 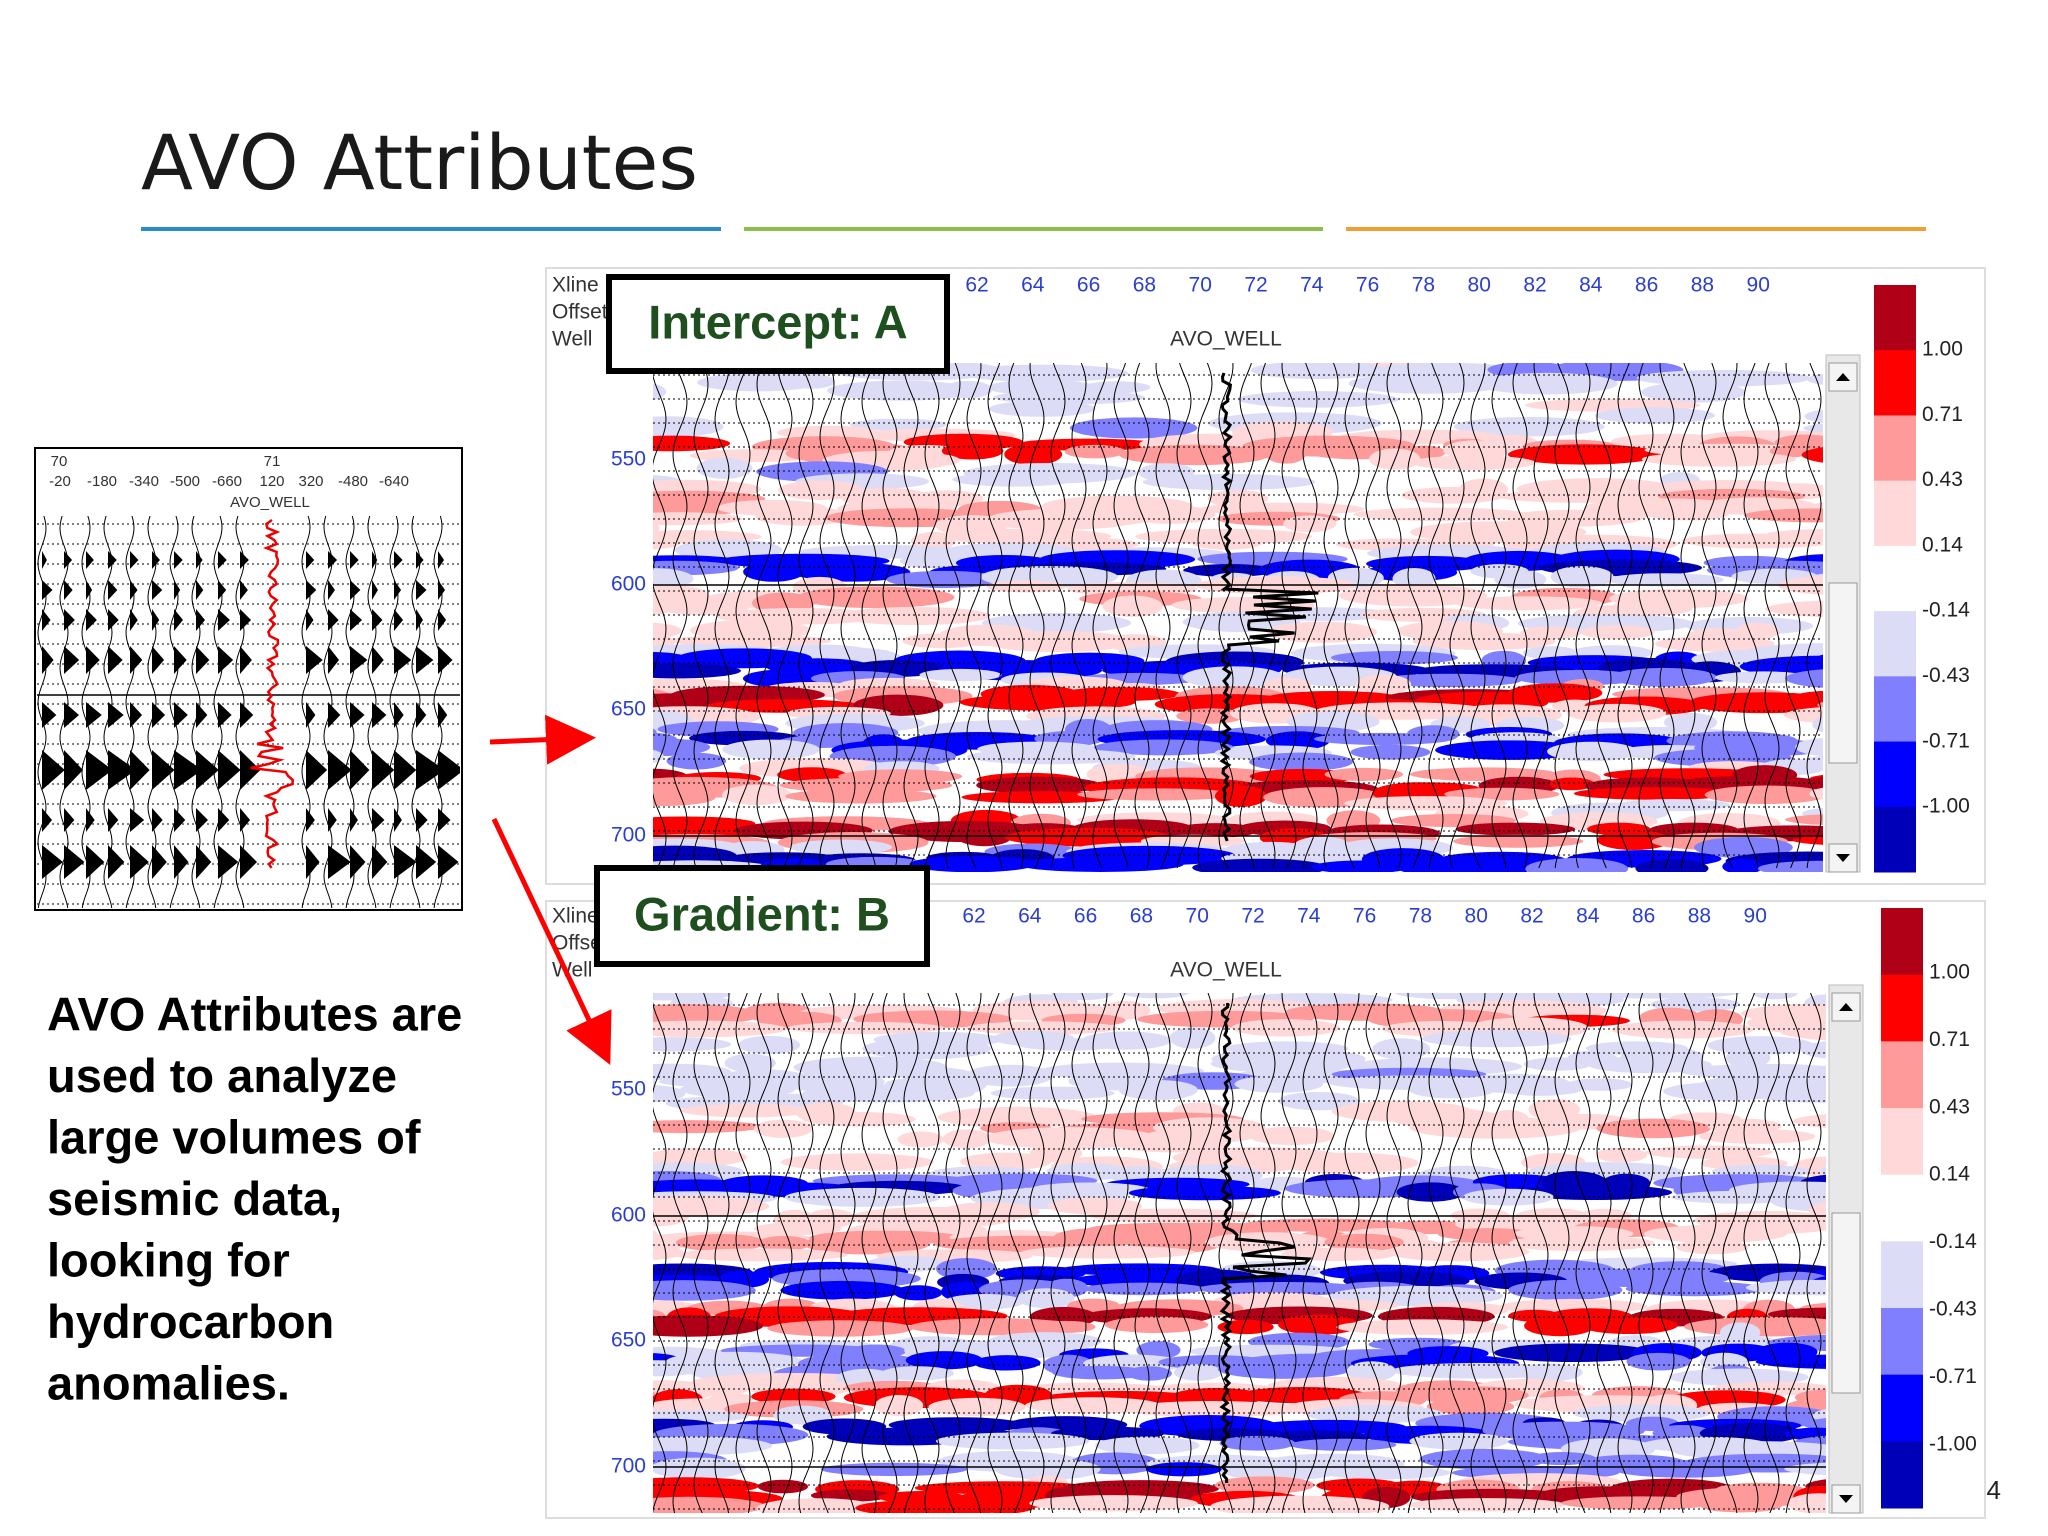 What do you see at coordinates (1846, 1499) in the screenshot?
I see `scroll-button` at bounding box center [1846, 1499].